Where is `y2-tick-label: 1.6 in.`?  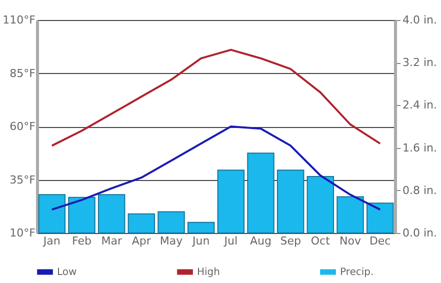 y2-tick-label: 1.6 in. is located at coordinates (420, 147).